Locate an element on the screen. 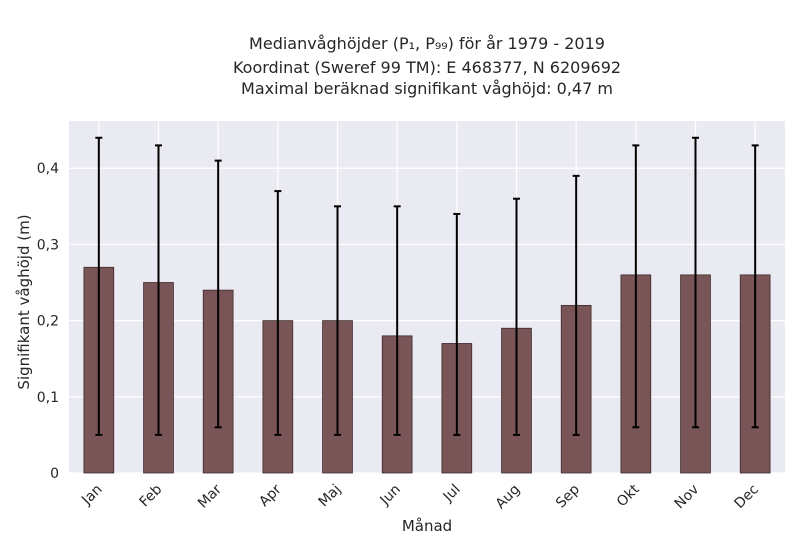 The image size is (800, 550). y-tick-label: 0,3 is located at coordinates (48, 245).